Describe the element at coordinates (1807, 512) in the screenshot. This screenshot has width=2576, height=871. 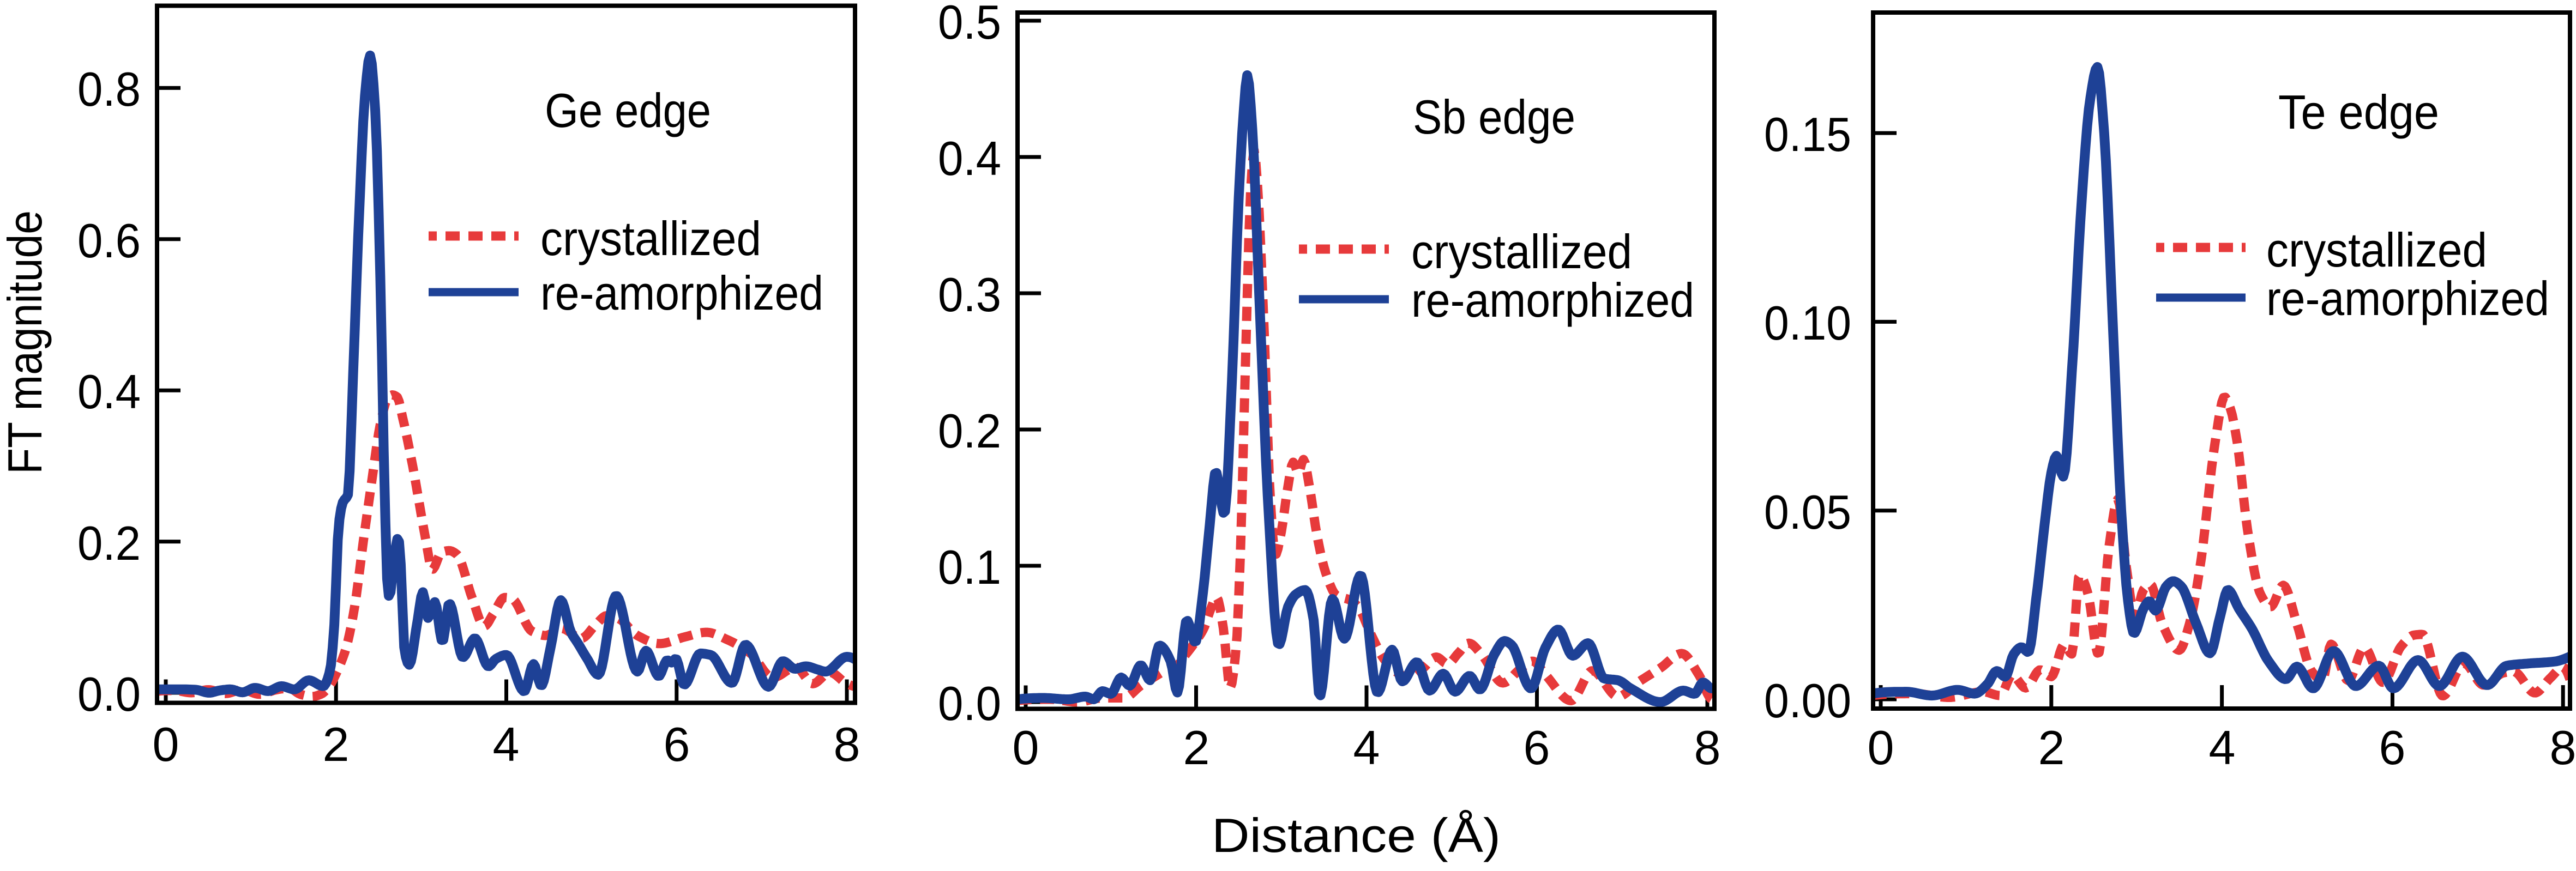
I see `svg-text: 0.05` at that location.